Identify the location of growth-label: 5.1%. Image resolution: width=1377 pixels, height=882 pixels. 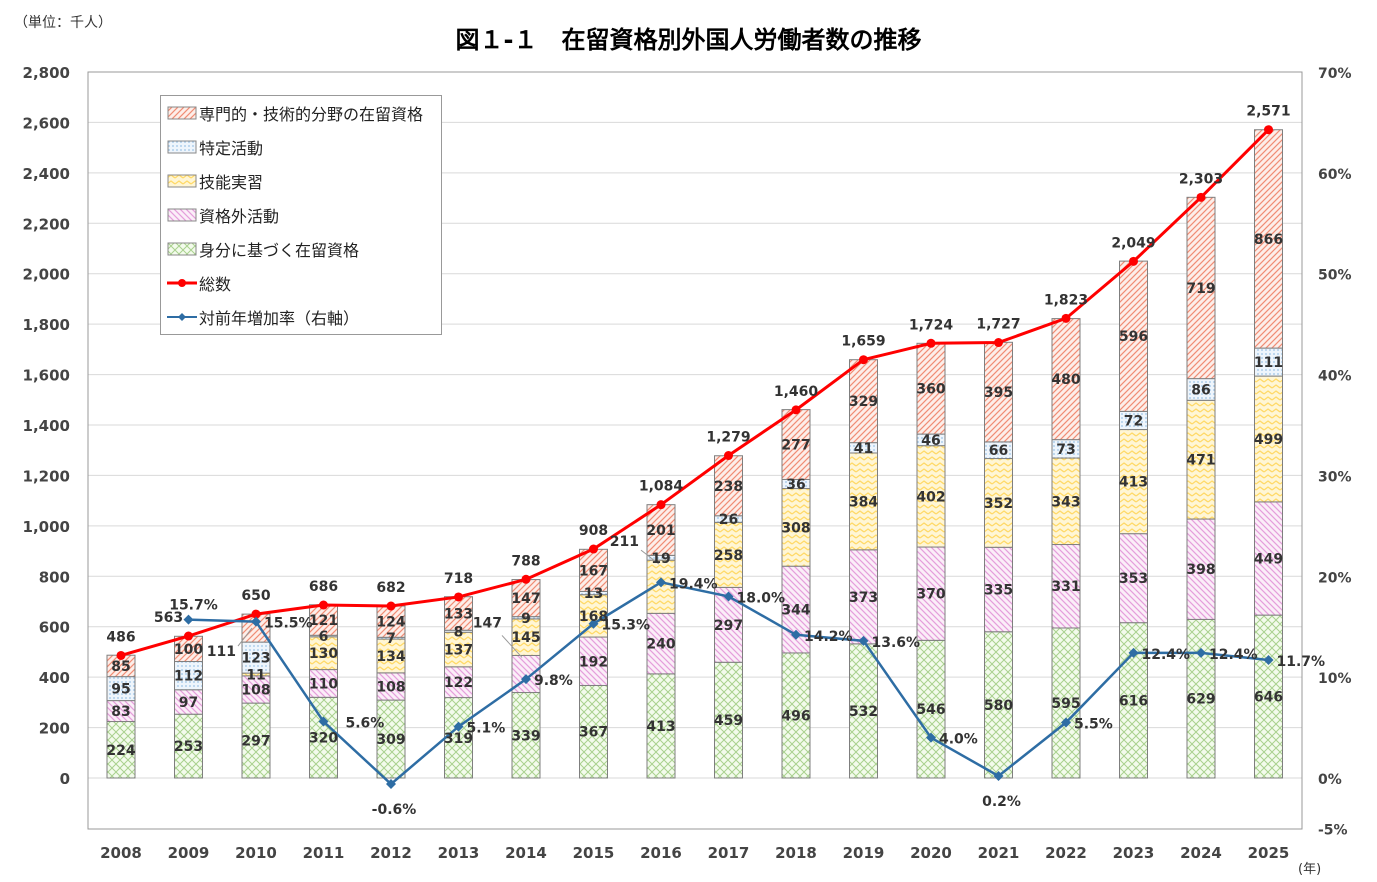
(486, 729).